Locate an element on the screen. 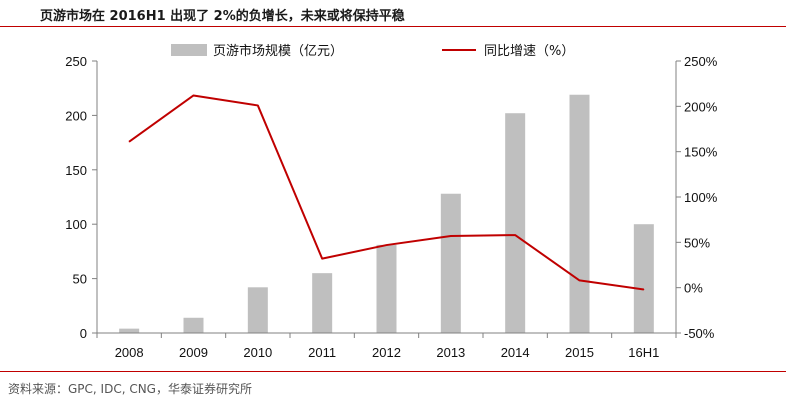  legend-bar-label: 页游市场规模（亿元） is located at coordinates (278, 51).